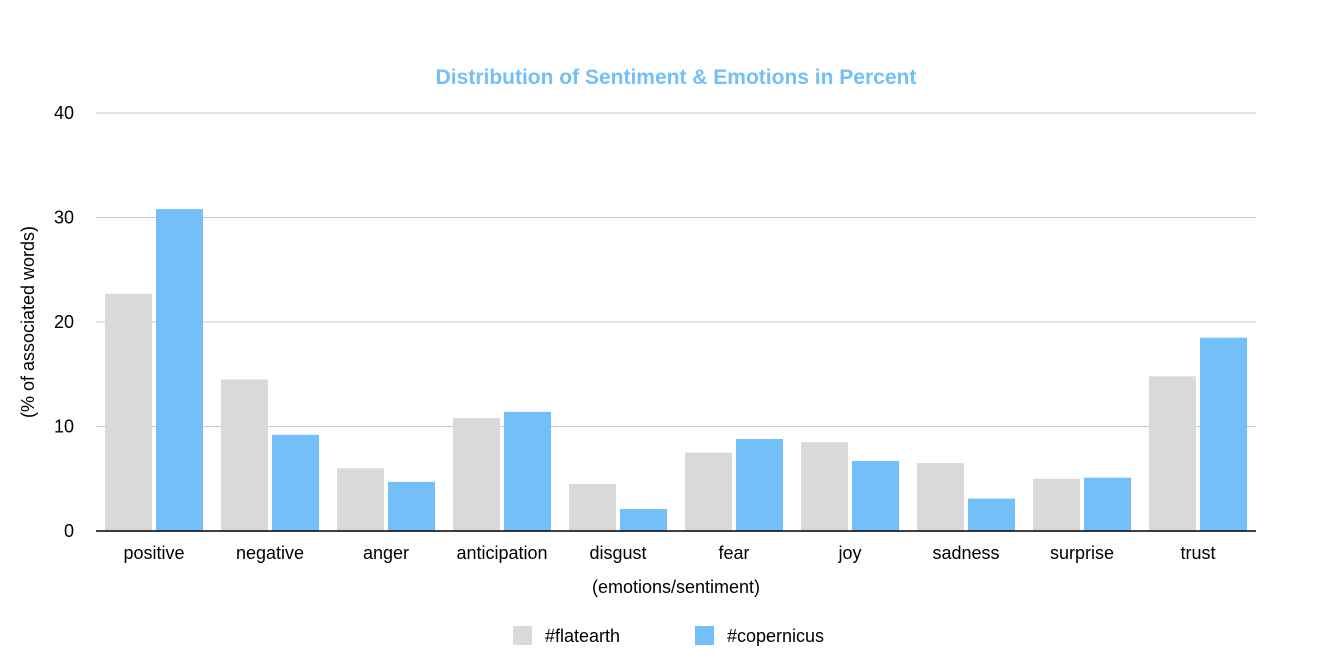  What do you see at coordinates (64, 113) in the screenshot?
I see `y-tick-label: 40` at bounding box center [64, 113].